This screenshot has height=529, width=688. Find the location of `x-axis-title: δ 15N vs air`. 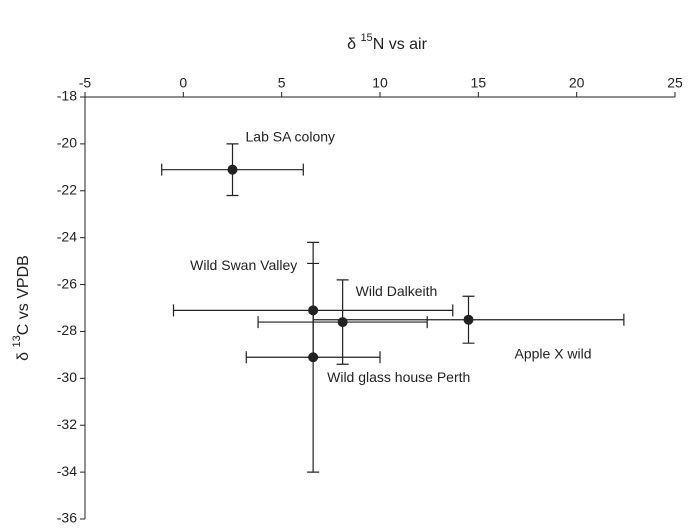

x-axis-title: δ 15N vs air is located at coordinates (387, 42).